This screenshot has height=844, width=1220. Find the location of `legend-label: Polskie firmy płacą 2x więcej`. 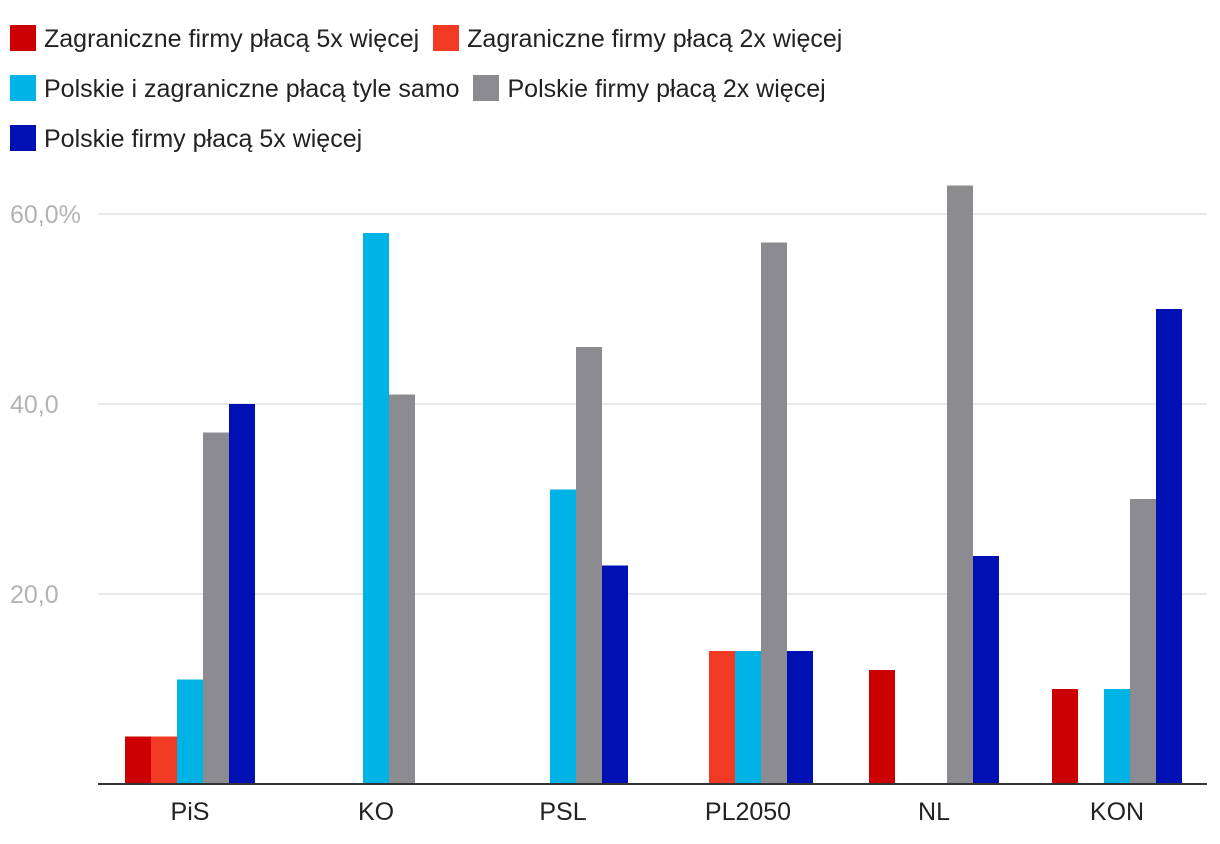

legend-label: Polskie firmy płacą 2x więcej is located at coordinates (666, 89).